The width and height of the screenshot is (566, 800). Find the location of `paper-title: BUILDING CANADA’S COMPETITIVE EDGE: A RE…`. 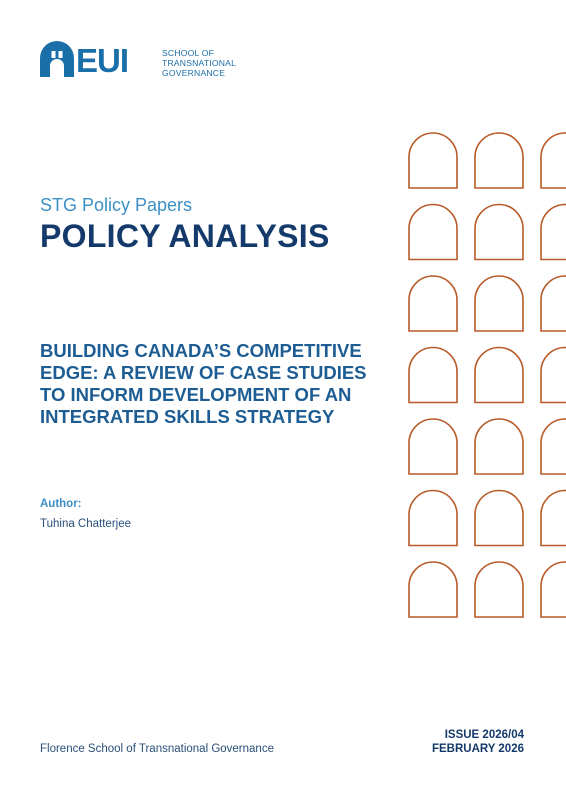

paper-title: BUILDING CANADA’S COMPETITIVE EDGE: A RE… is located at coordinates (220, 384).